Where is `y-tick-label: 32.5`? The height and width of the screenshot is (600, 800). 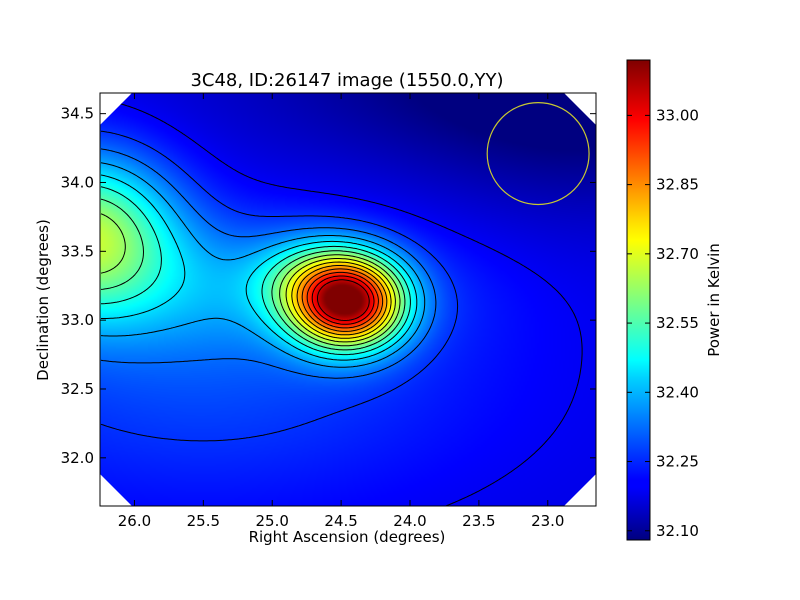
y-tick-label: 32.5 is located at coordinates (77, 389).